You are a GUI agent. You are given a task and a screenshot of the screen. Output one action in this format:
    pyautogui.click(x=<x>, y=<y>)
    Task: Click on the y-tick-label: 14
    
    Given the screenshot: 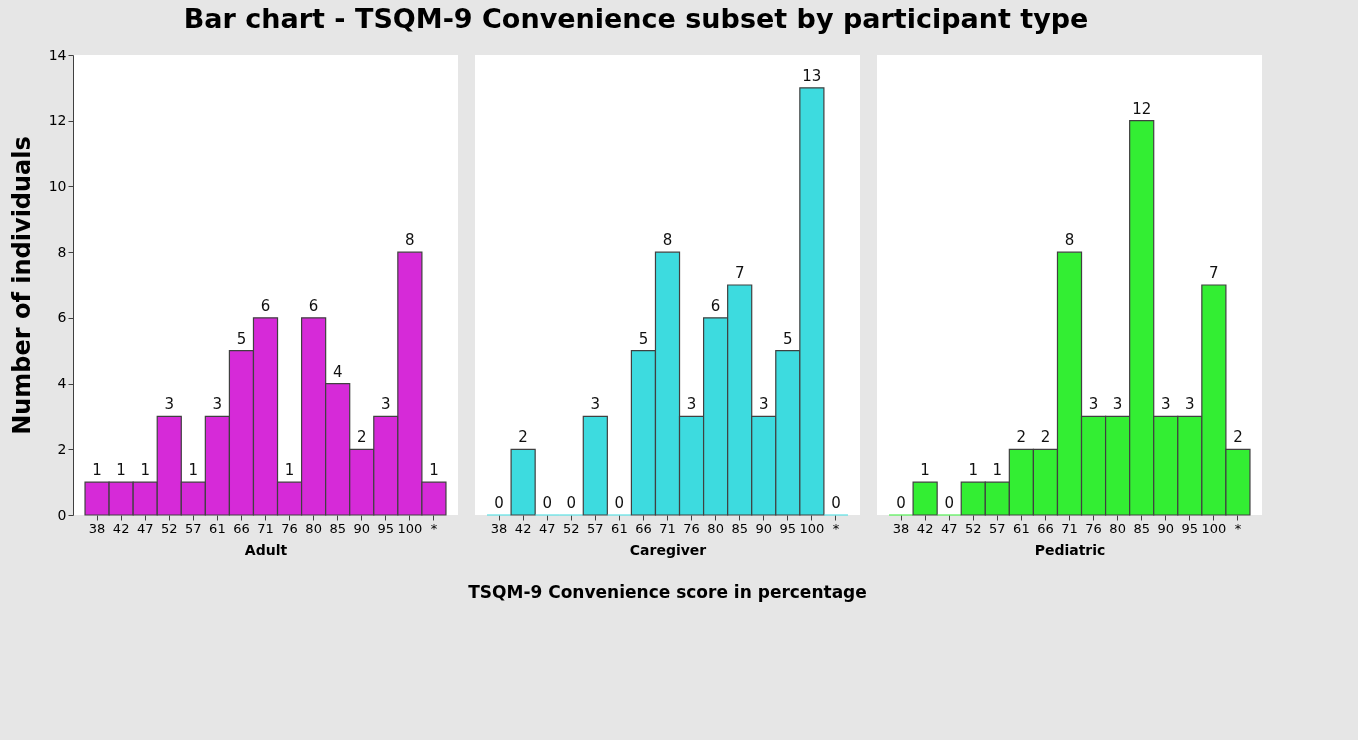 What is the action you would take?
    pyautogui.click(x=57, y=54)
    